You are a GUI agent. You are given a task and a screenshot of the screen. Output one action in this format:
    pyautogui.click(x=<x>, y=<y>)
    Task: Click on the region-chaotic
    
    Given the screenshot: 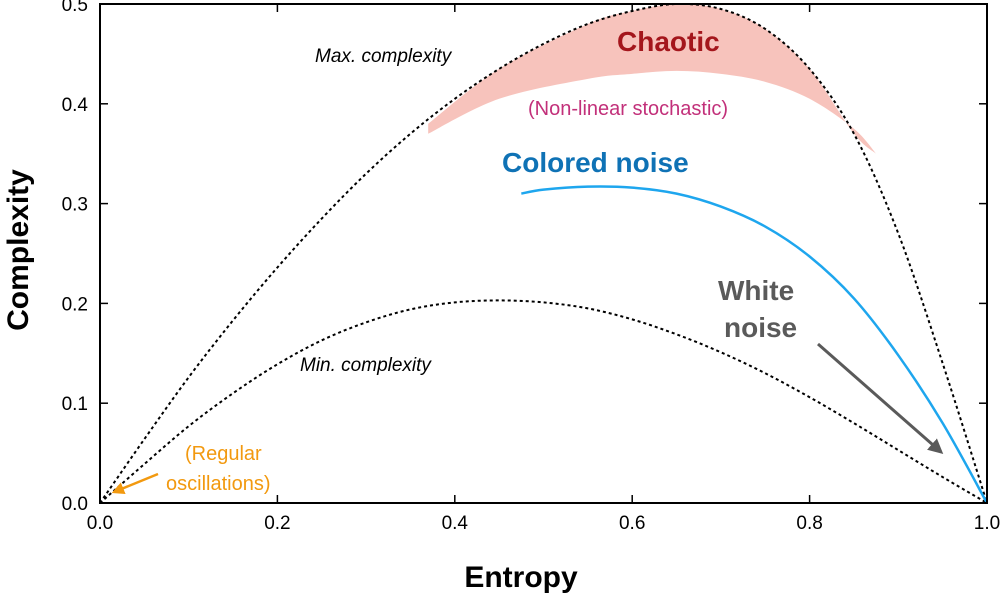 What is the action you would take?
    pyautogui.click(x=652, y=78)
    